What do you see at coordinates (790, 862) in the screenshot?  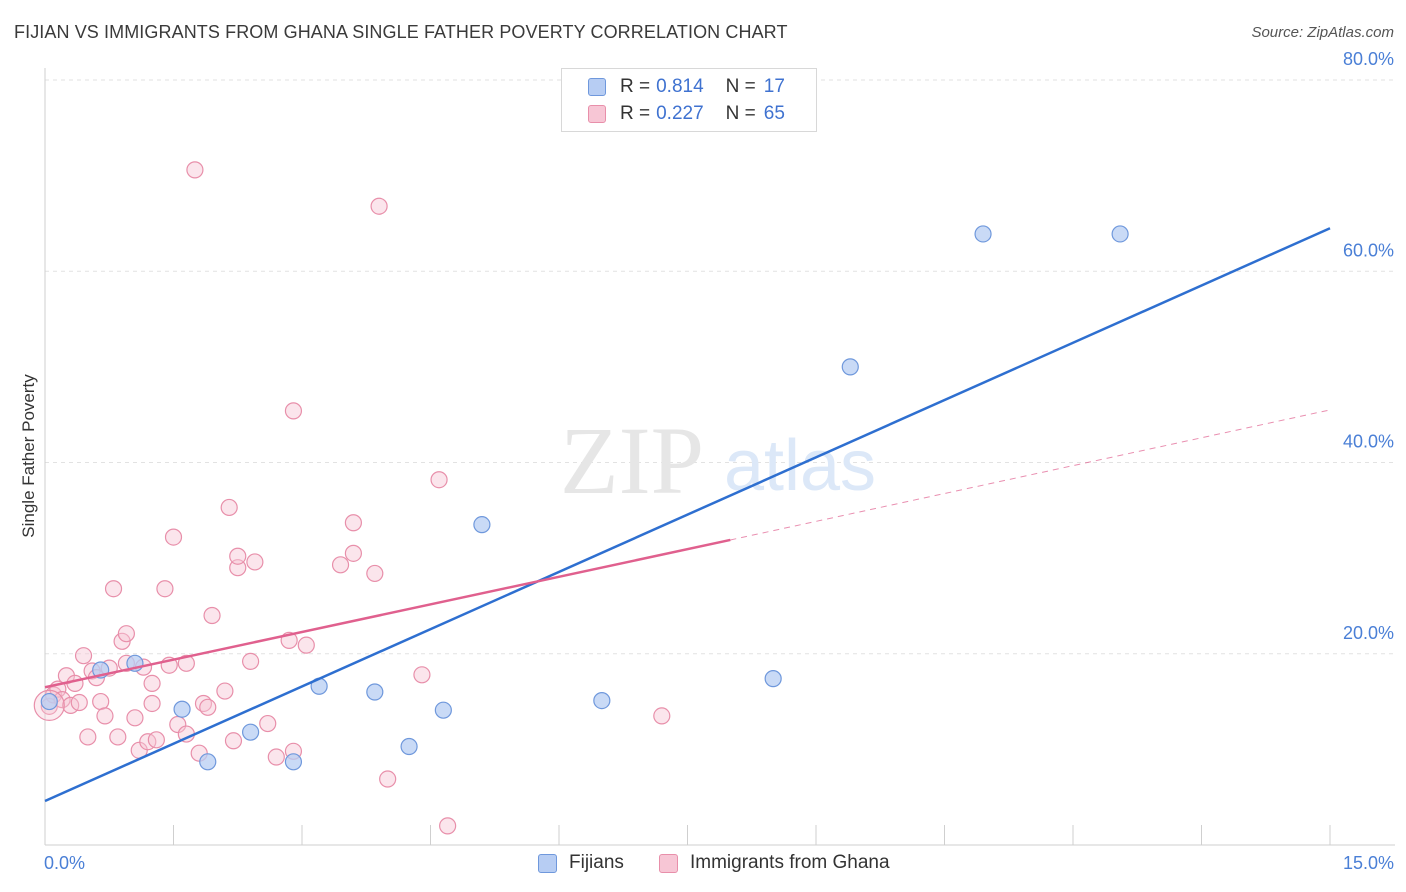 I see `ghana-legend-label: Immigrants from Ghana` at bounding box center [790, 862].